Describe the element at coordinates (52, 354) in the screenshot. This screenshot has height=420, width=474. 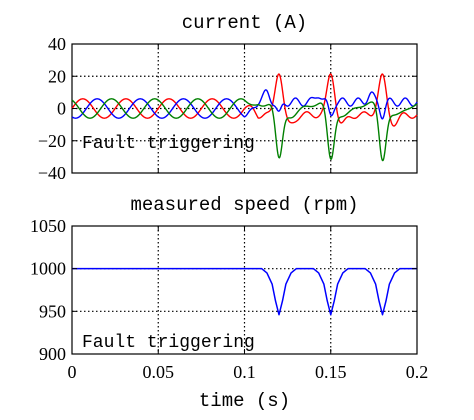
I see `y-tick-label: 900` at that location.